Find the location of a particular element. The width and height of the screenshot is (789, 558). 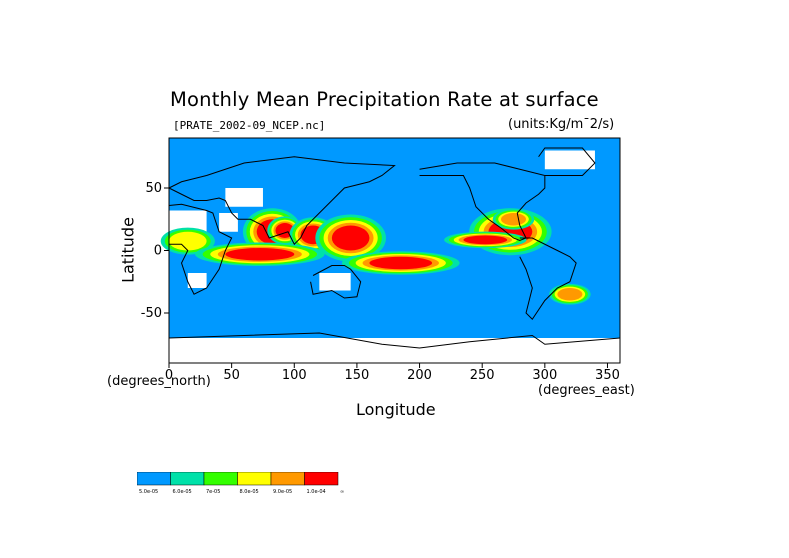

y-axis-unit: (degrees_north) is located at coordinates (159, 381).